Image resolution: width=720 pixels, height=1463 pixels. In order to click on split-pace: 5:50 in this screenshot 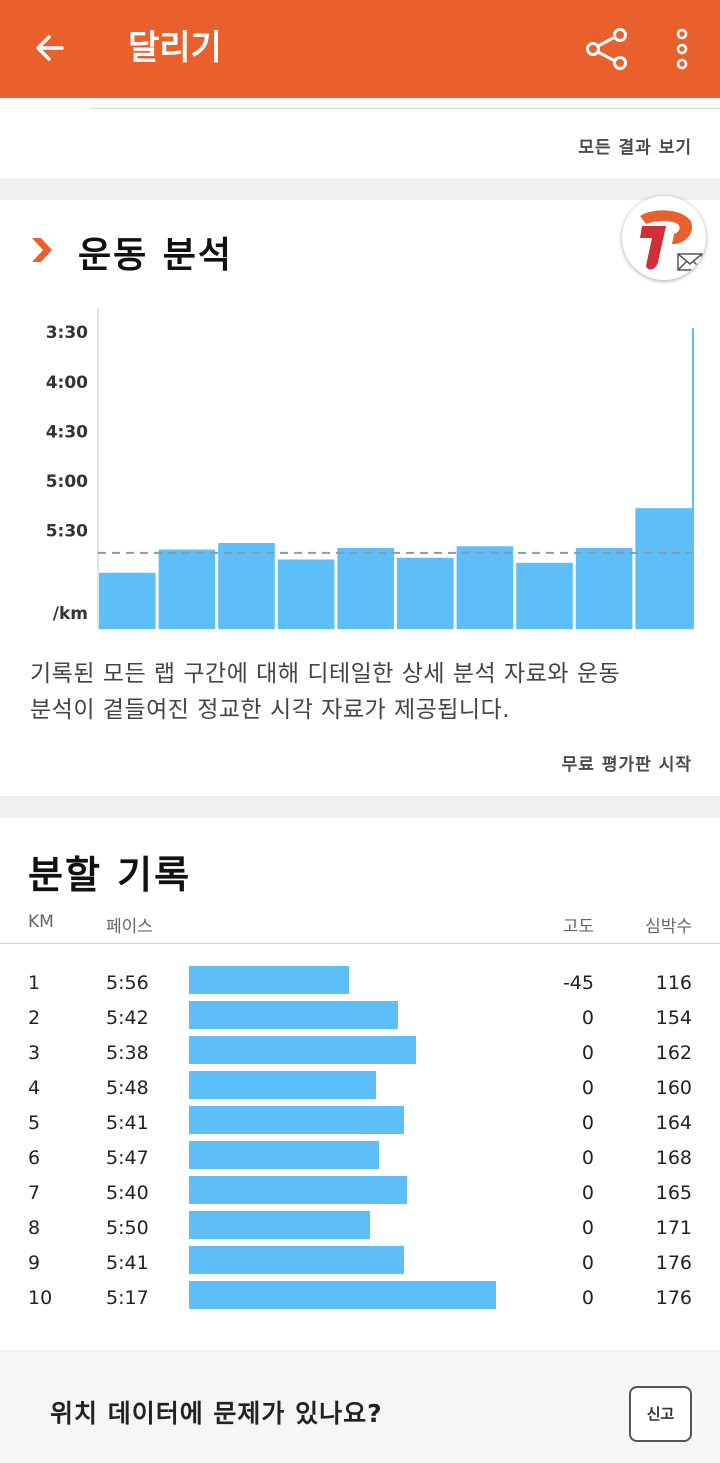, I will do `click(127, 1228)`.